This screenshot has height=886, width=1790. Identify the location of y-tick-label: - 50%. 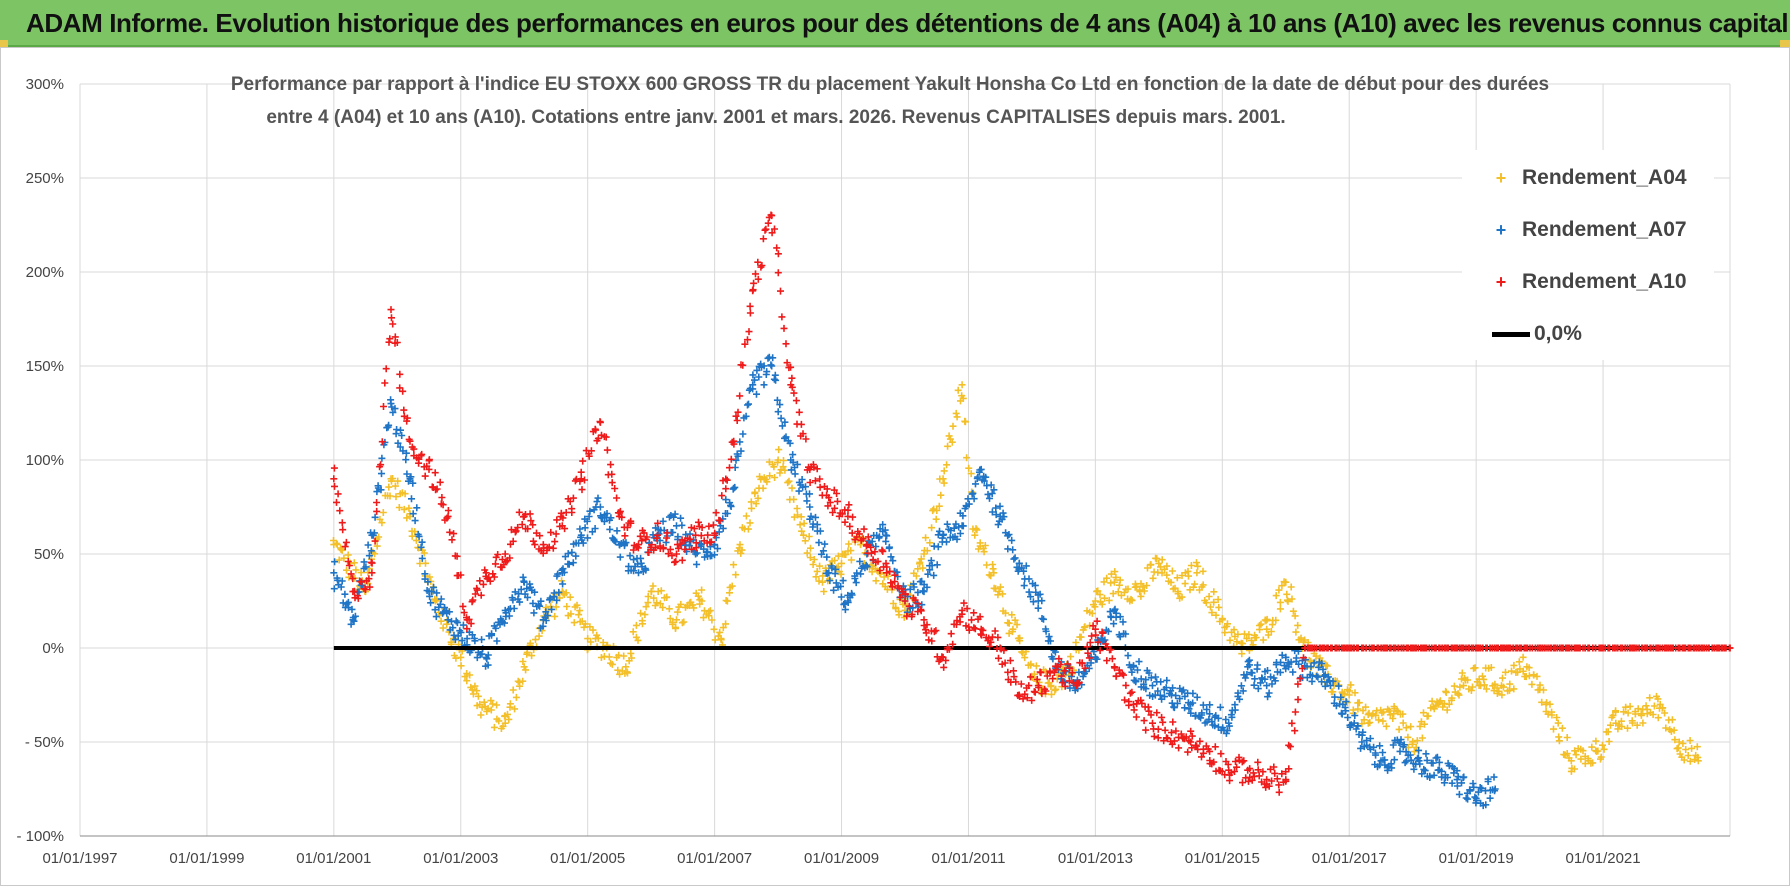
(44, 742).